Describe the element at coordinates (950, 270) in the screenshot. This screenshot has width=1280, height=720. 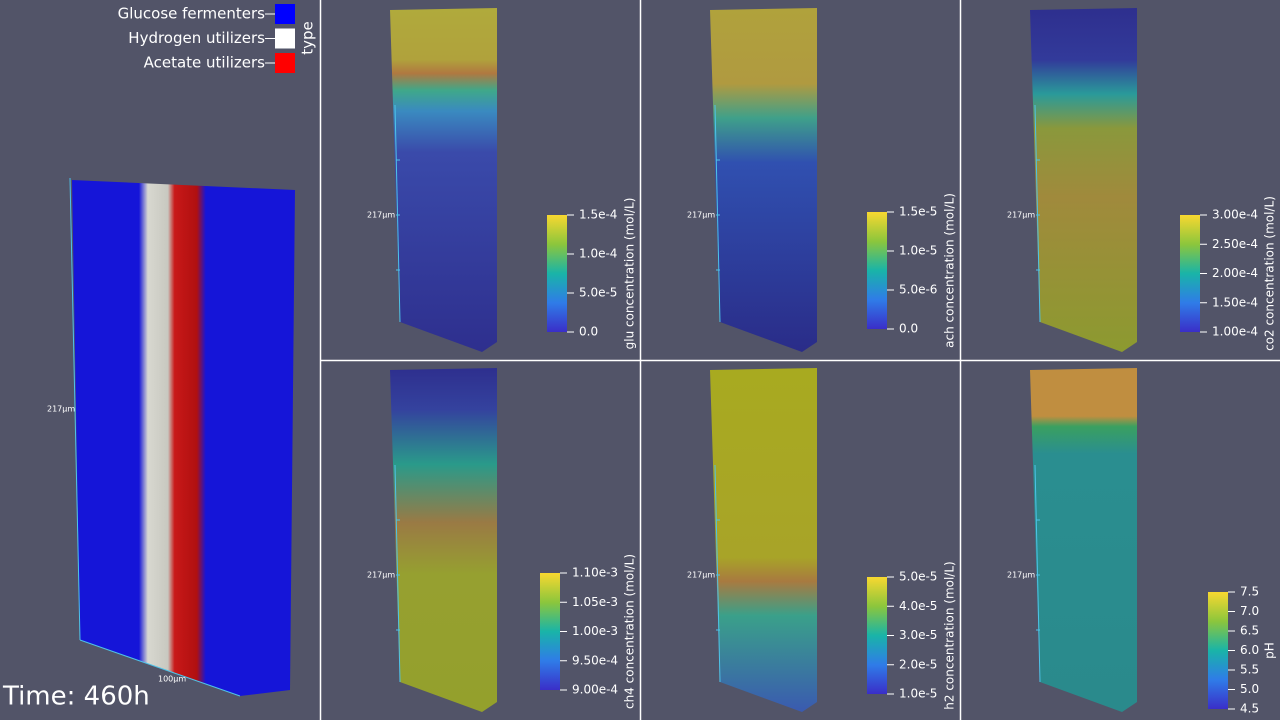
I see `colorbar-label: ach concentration (mol/L)` at that location.